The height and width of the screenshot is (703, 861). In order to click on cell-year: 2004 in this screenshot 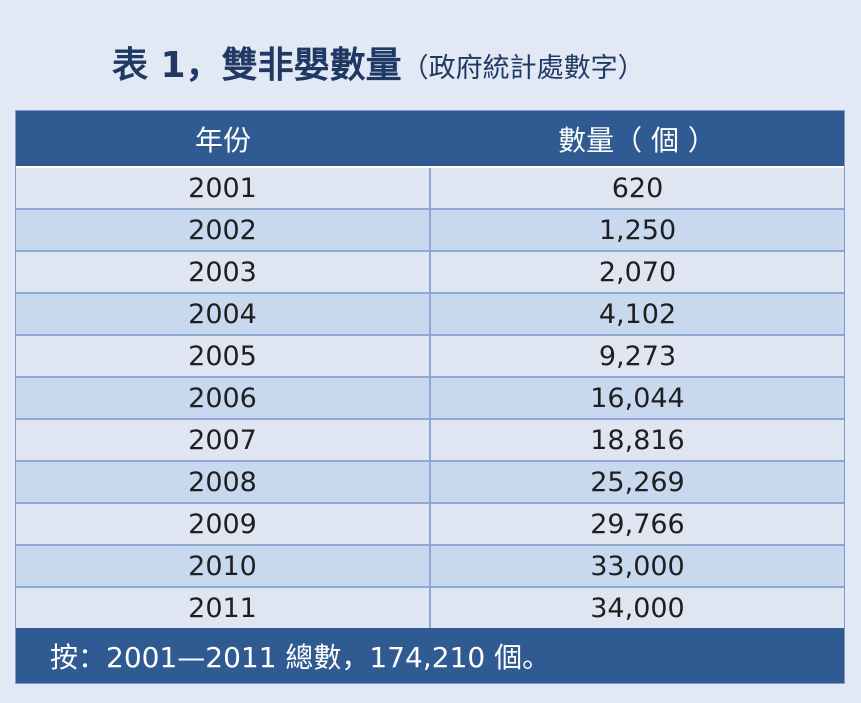, I will do `click(223, 314)`.